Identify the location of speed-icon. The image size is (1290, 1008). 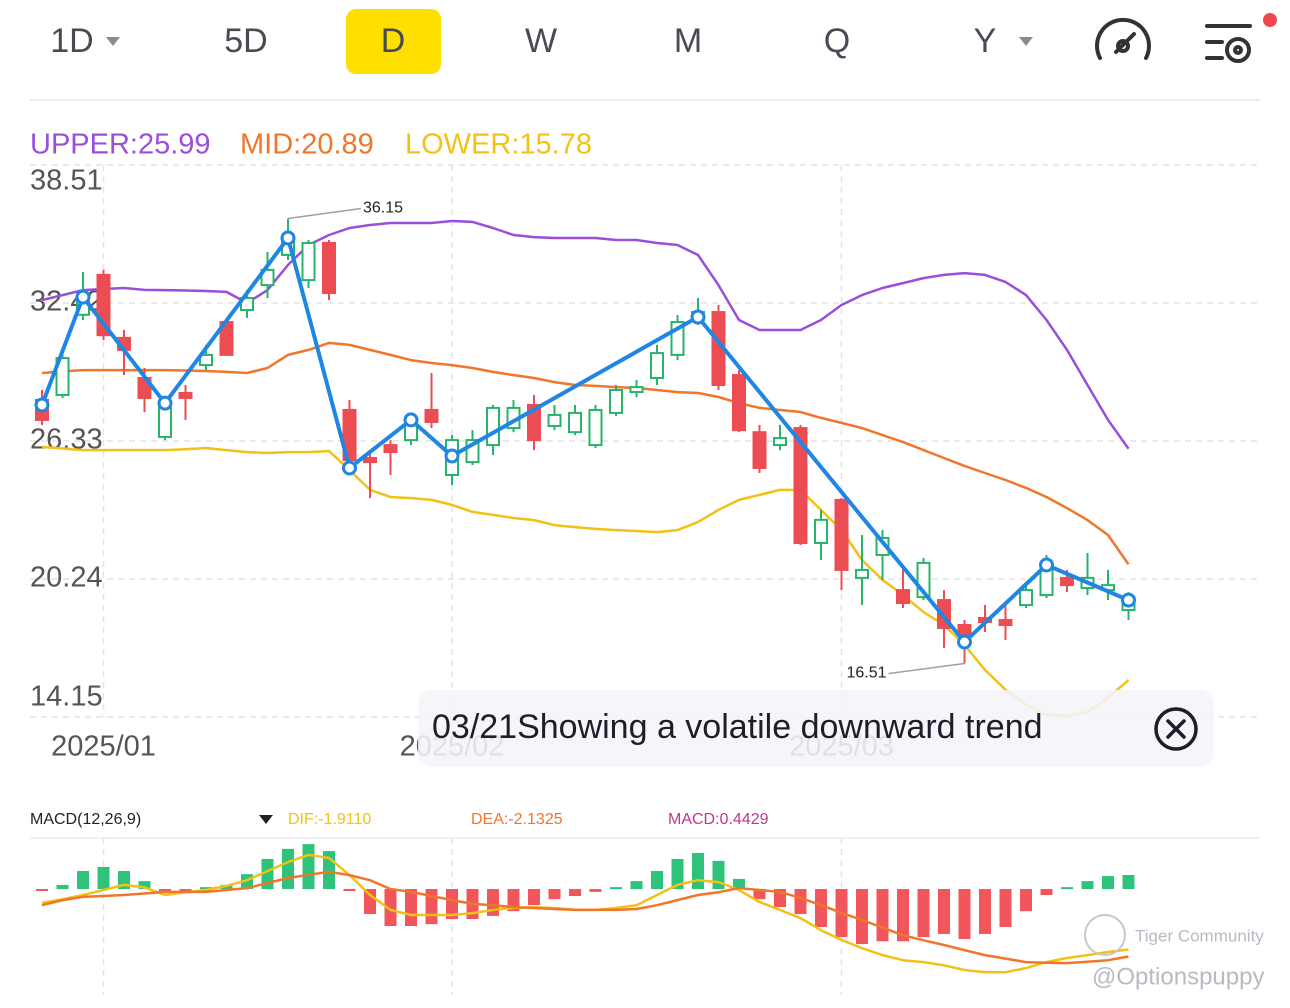
(1123, 38).